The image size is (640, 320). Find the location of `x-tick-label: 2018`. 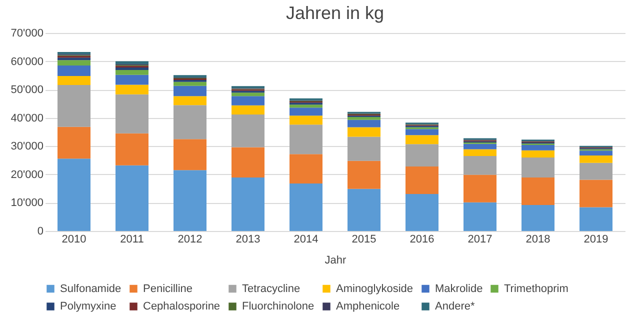

x-tick-label: 2018 is located at coordinates (538, 240).